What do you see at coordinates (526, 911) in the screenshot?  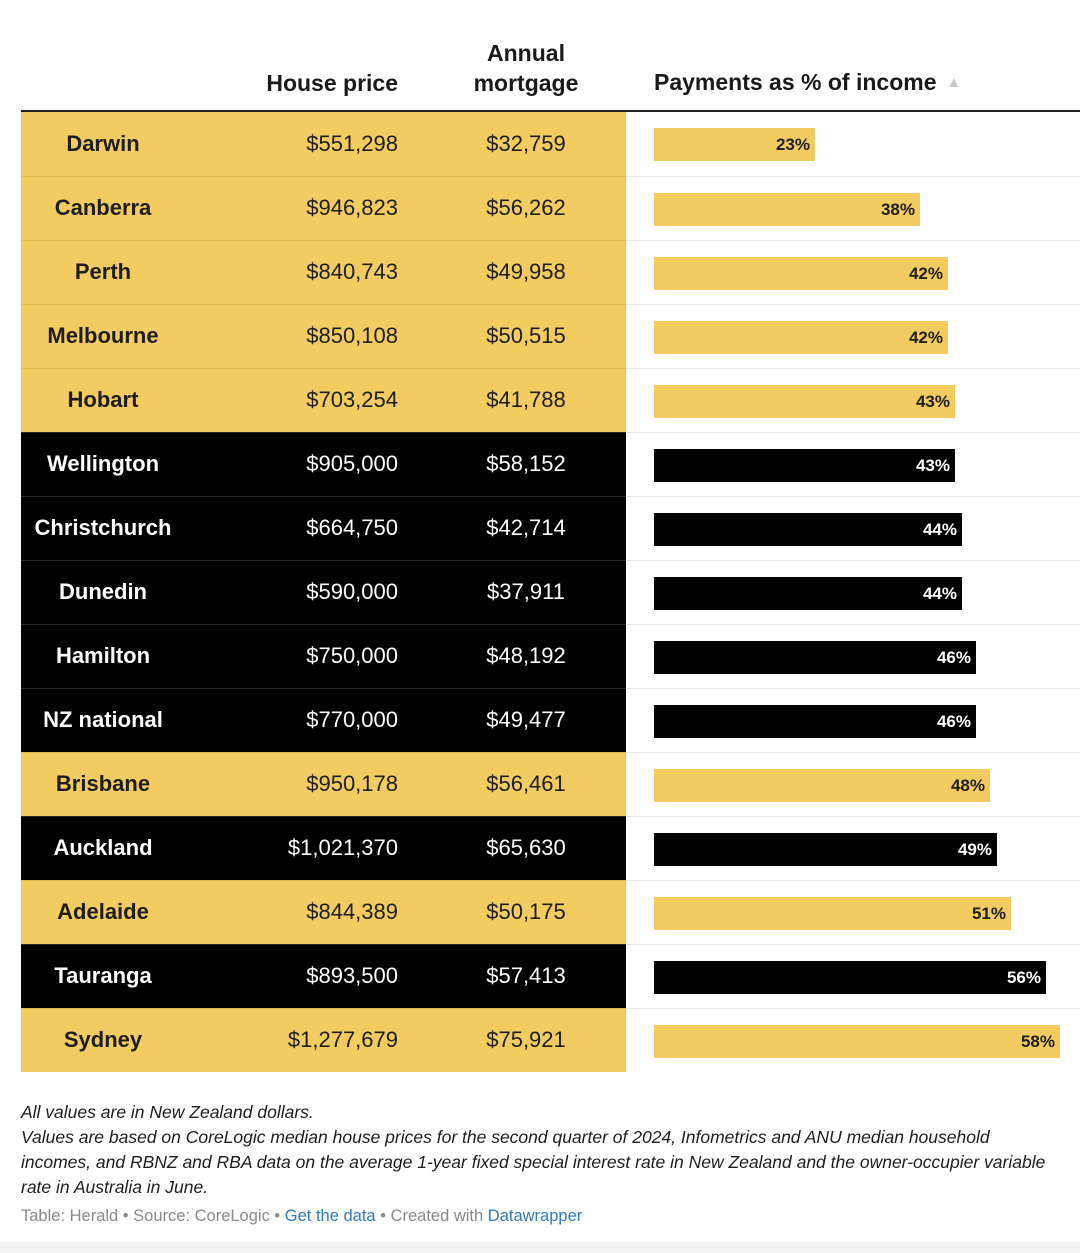 I see `annual-mortgage-cell: $50,175` at bounding box center [526, 911].